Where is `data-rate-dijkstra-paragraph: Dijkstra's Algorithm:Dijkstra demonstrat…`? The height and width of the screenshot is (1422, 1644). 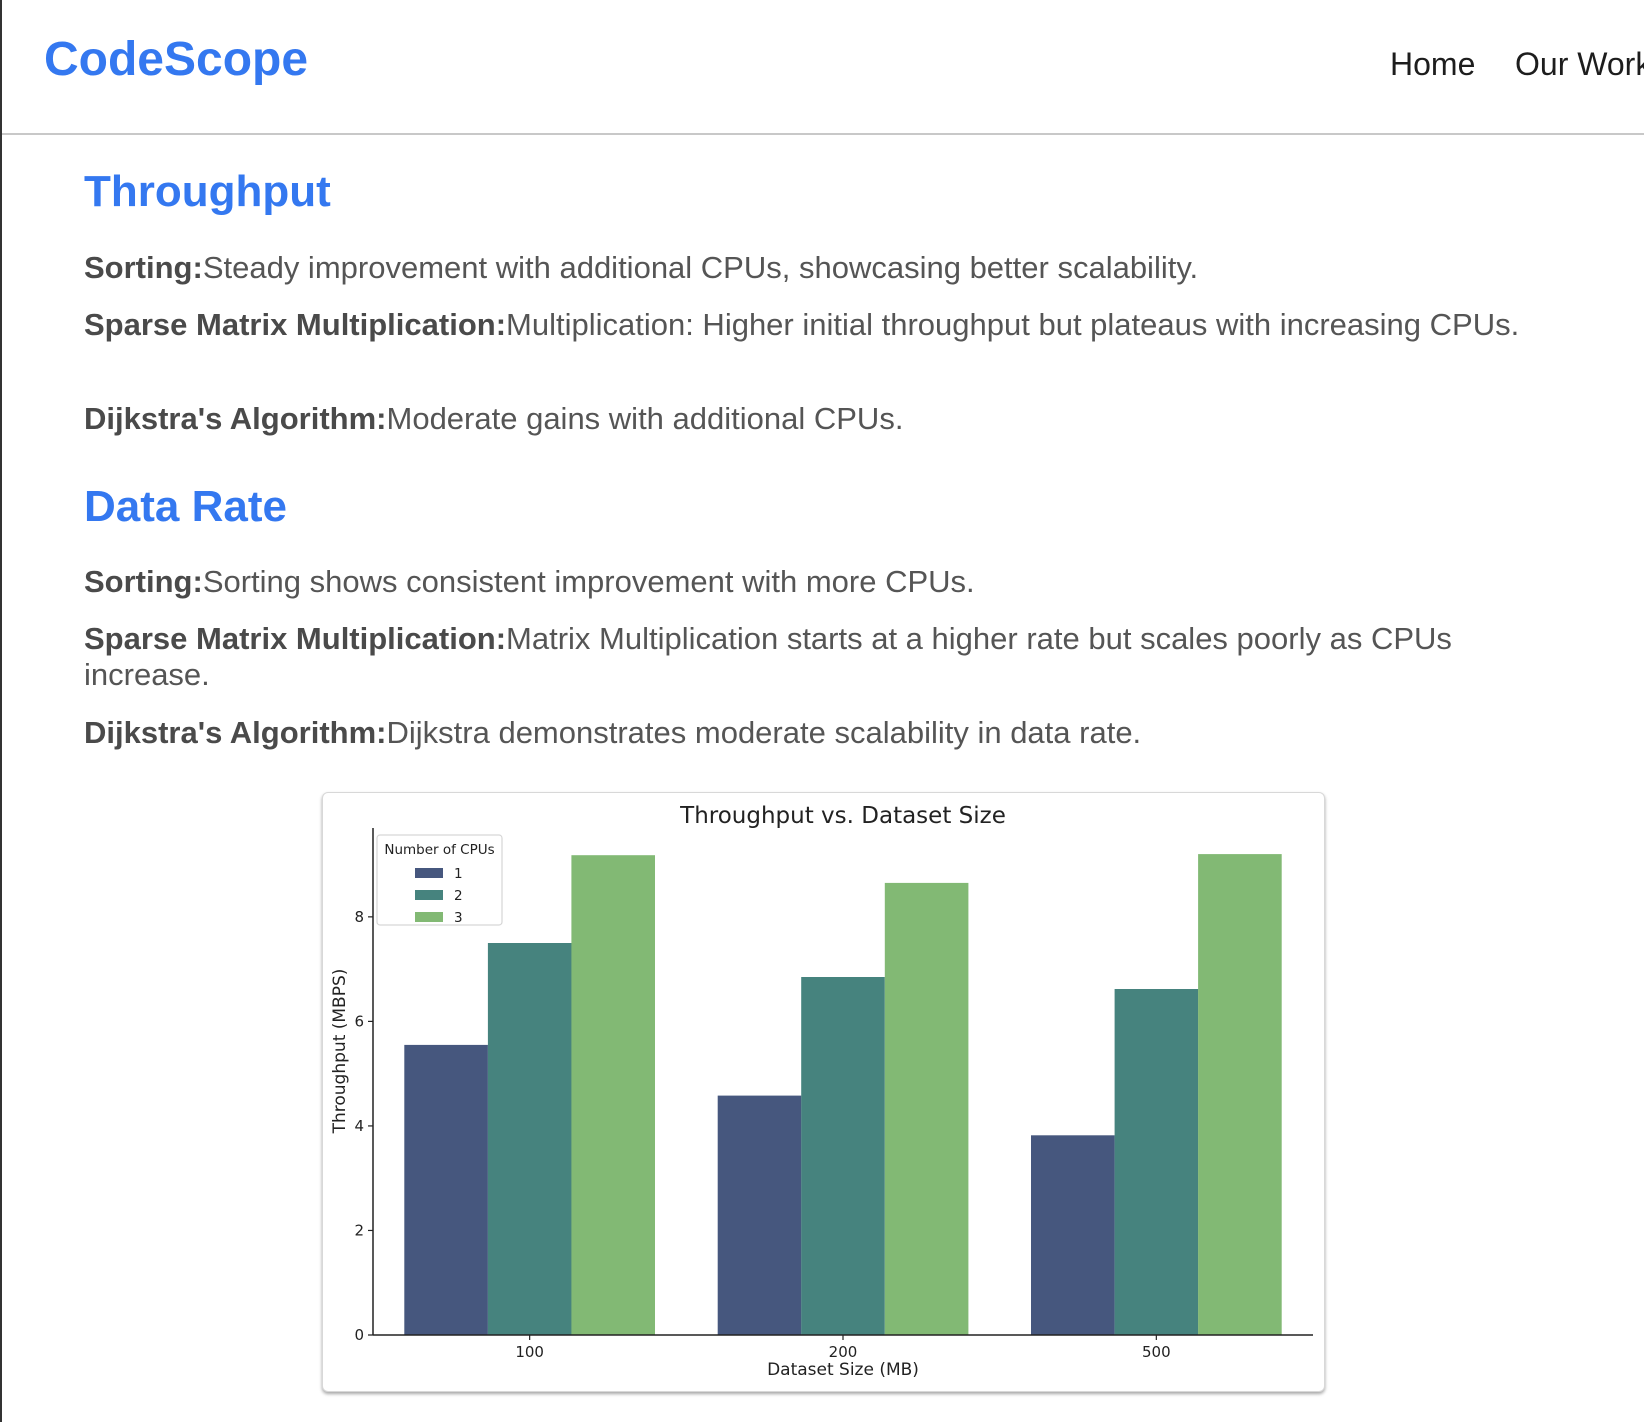 data-rate-dijkstra-paragraph: Dijkstra's Algorithm:Dijkstra demonstrat… is located at coordinates (809, 733).